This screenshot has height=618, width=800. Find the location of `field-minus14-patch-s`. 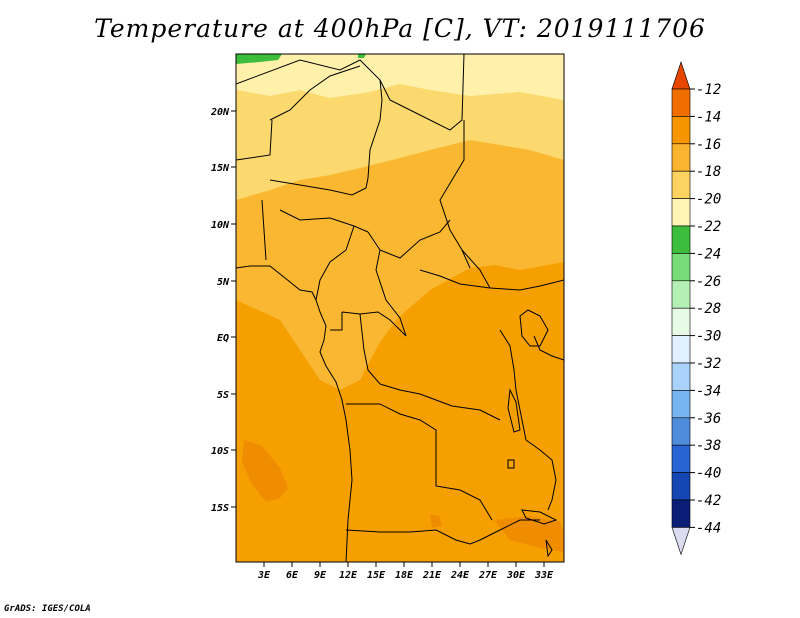

field-minus14-patch-s is located at coordinates (436, 521).